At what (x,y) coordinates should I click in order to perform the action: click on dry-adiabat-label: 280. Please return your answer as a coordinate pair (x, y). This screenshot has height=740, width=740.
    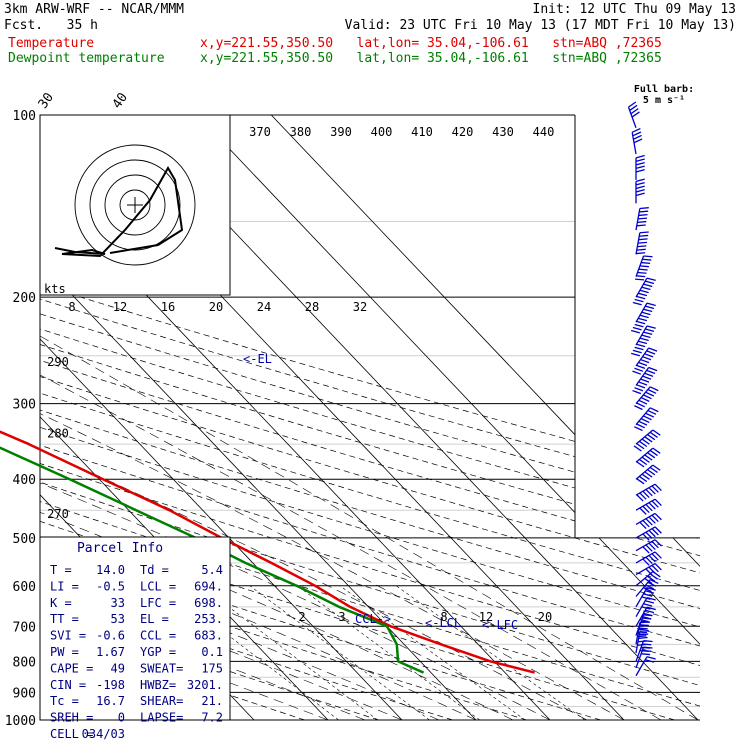
    Looking at the image, I should click on (58, 434).